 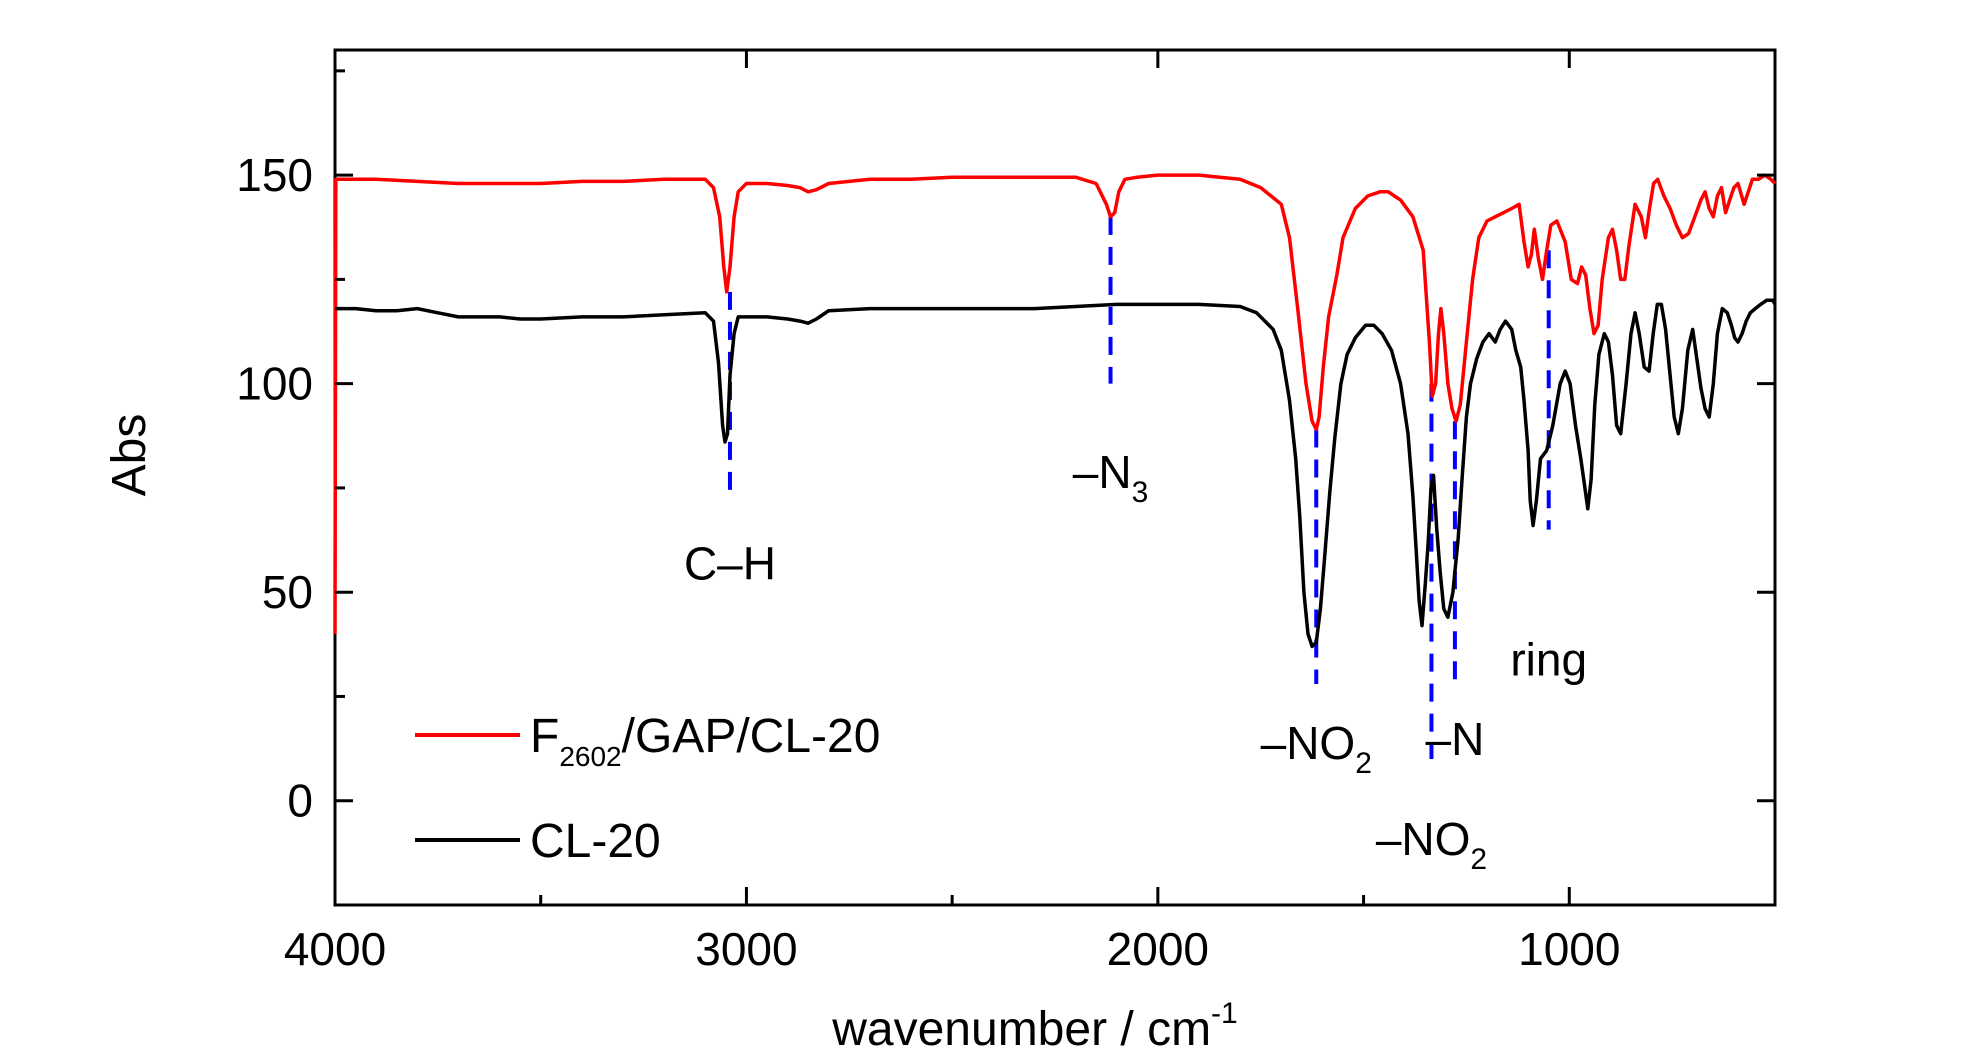 What do you see at coordinates (595, 841) in the screenshot?
I see `legend-label-cl20: CL-20` at bounding box center [595, 841].